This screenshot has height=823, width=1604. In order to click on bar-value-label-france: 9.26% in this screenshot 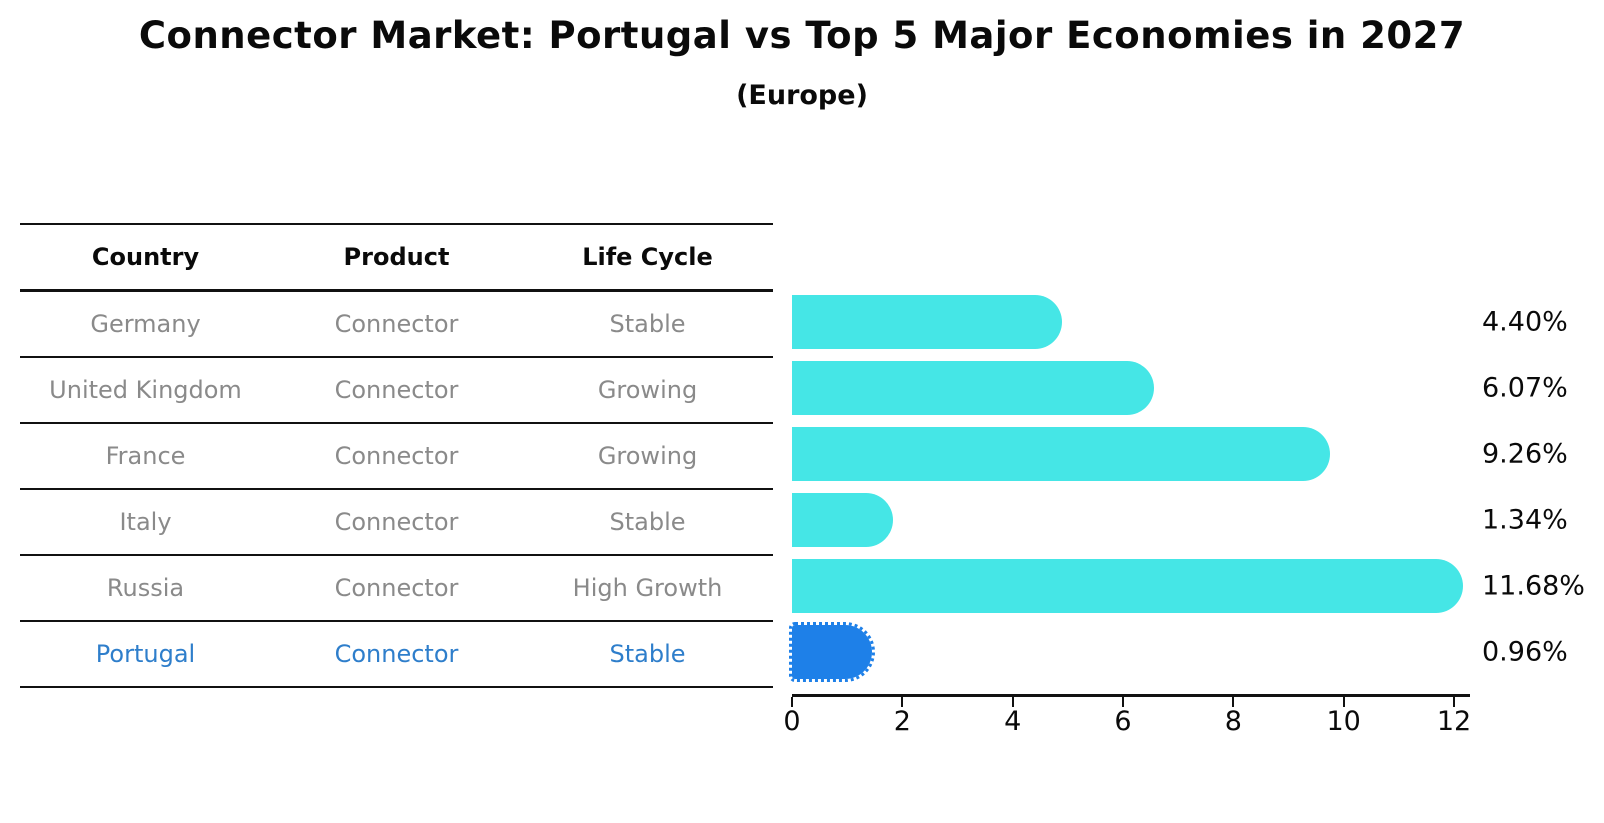, I will do `click(1525, 454)`.